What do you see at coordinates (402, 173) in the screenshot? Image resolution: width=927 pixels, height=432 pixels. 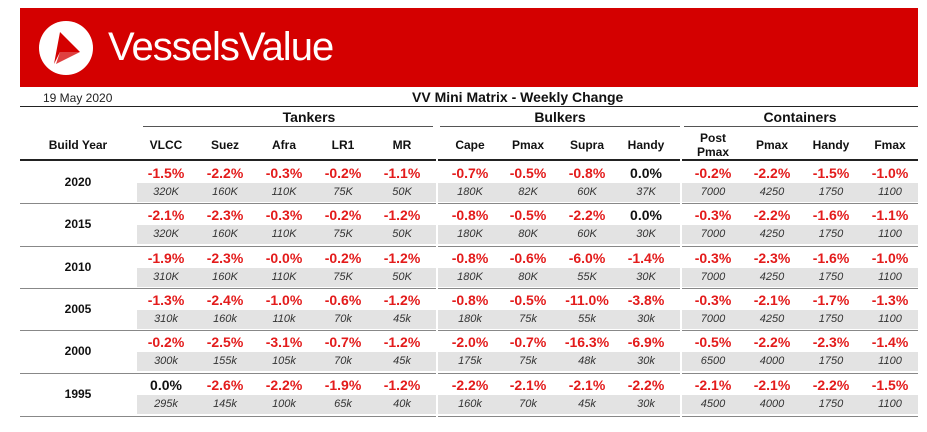 I see `weekly-change-value: -1.1%` at bounding box center [402, 173].